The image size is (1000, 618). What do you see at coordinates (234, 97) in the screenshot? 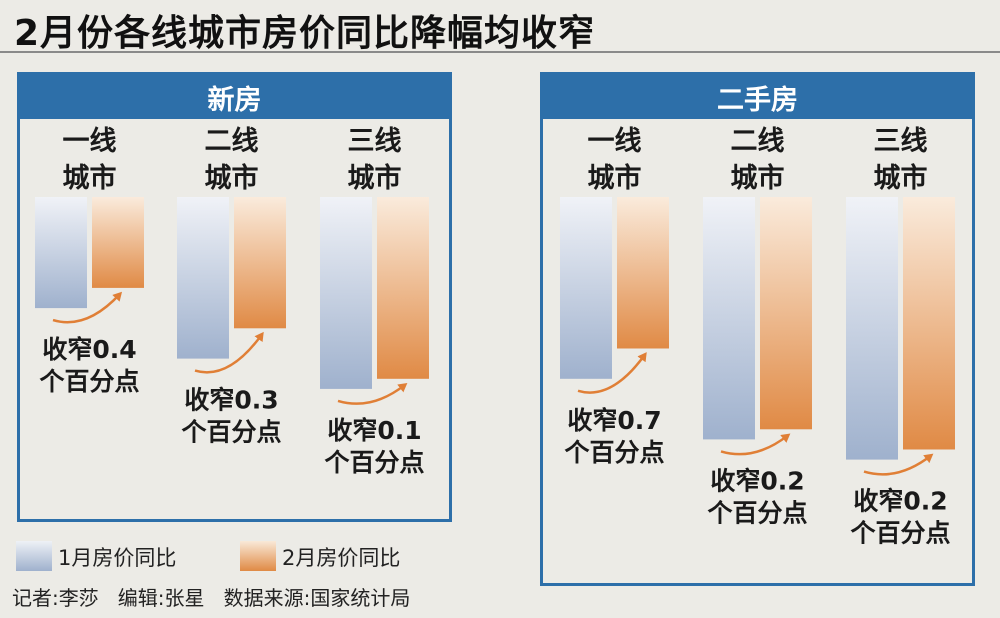
I see `new-housing-header: 新房` at bounding box center [234, 97].